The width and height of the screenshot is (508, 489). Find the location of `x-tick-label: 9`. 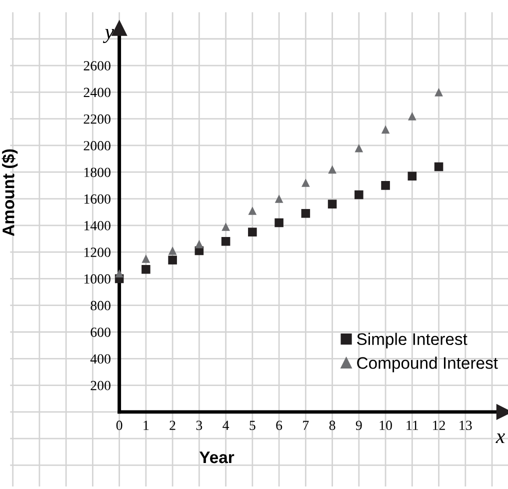

x-tick-label: 9 is located at coordinates (359, 425).